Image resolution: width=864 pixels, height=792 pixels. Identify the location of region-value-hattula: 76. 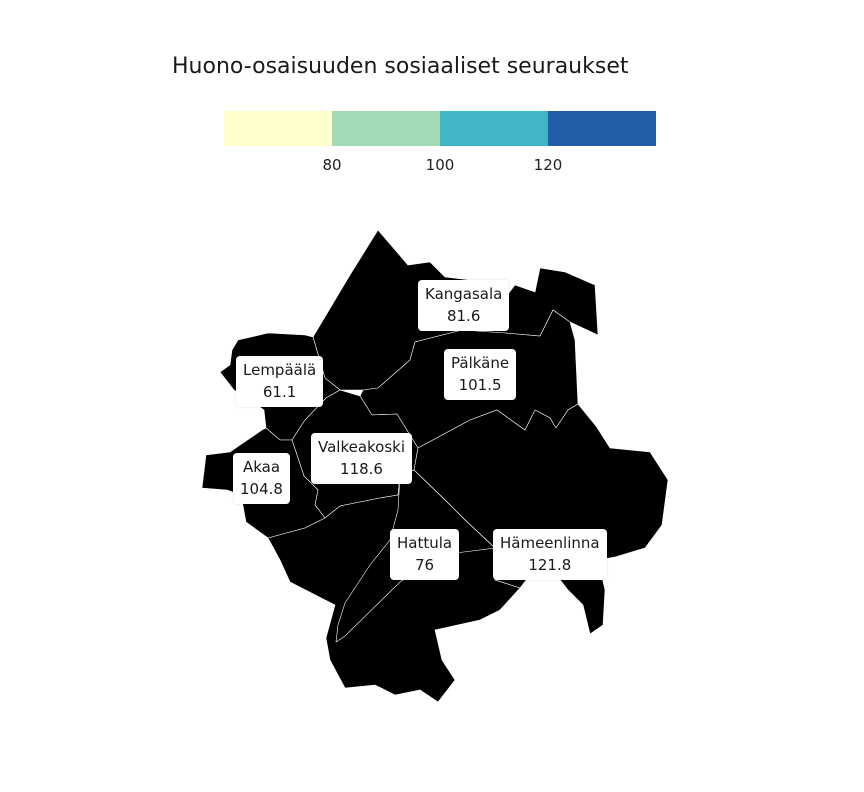
(425, 565).